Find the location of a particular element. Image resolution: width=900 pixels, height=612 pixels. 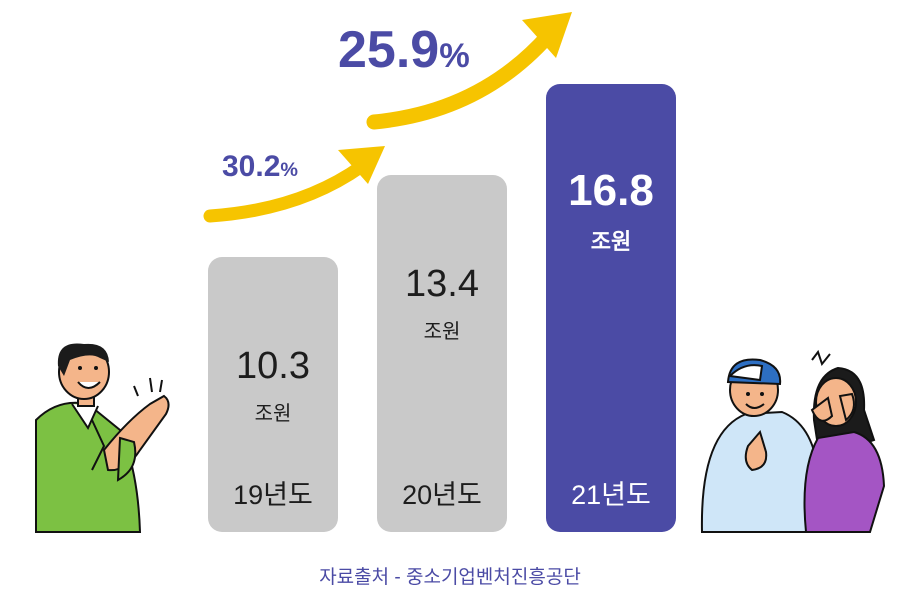

growth-value: 25.9 is located at coordinates (389, 50).